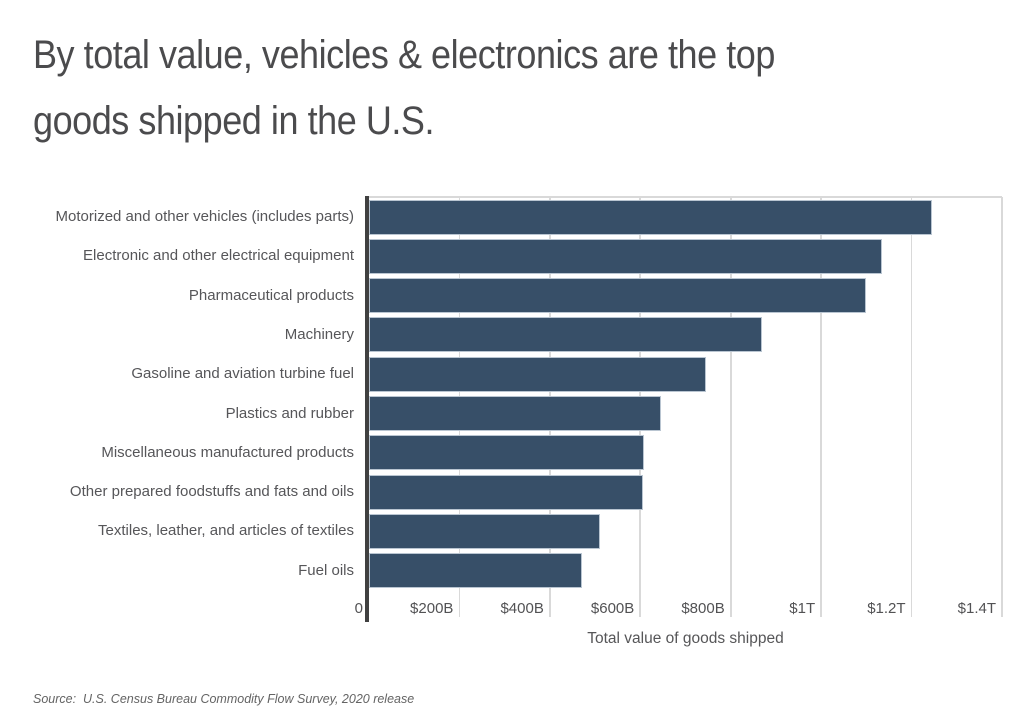  I want to click on category-label: Plastics and rubber, so click(289, 413).